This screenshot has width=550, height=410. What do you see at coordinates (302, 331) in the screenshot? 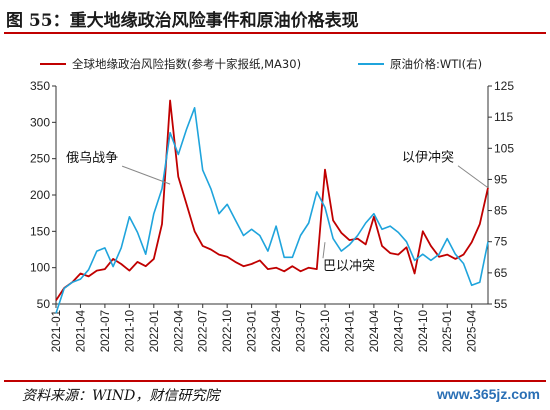
I see `x-tick-label: 2023-07` at bounding box center [302, 331].